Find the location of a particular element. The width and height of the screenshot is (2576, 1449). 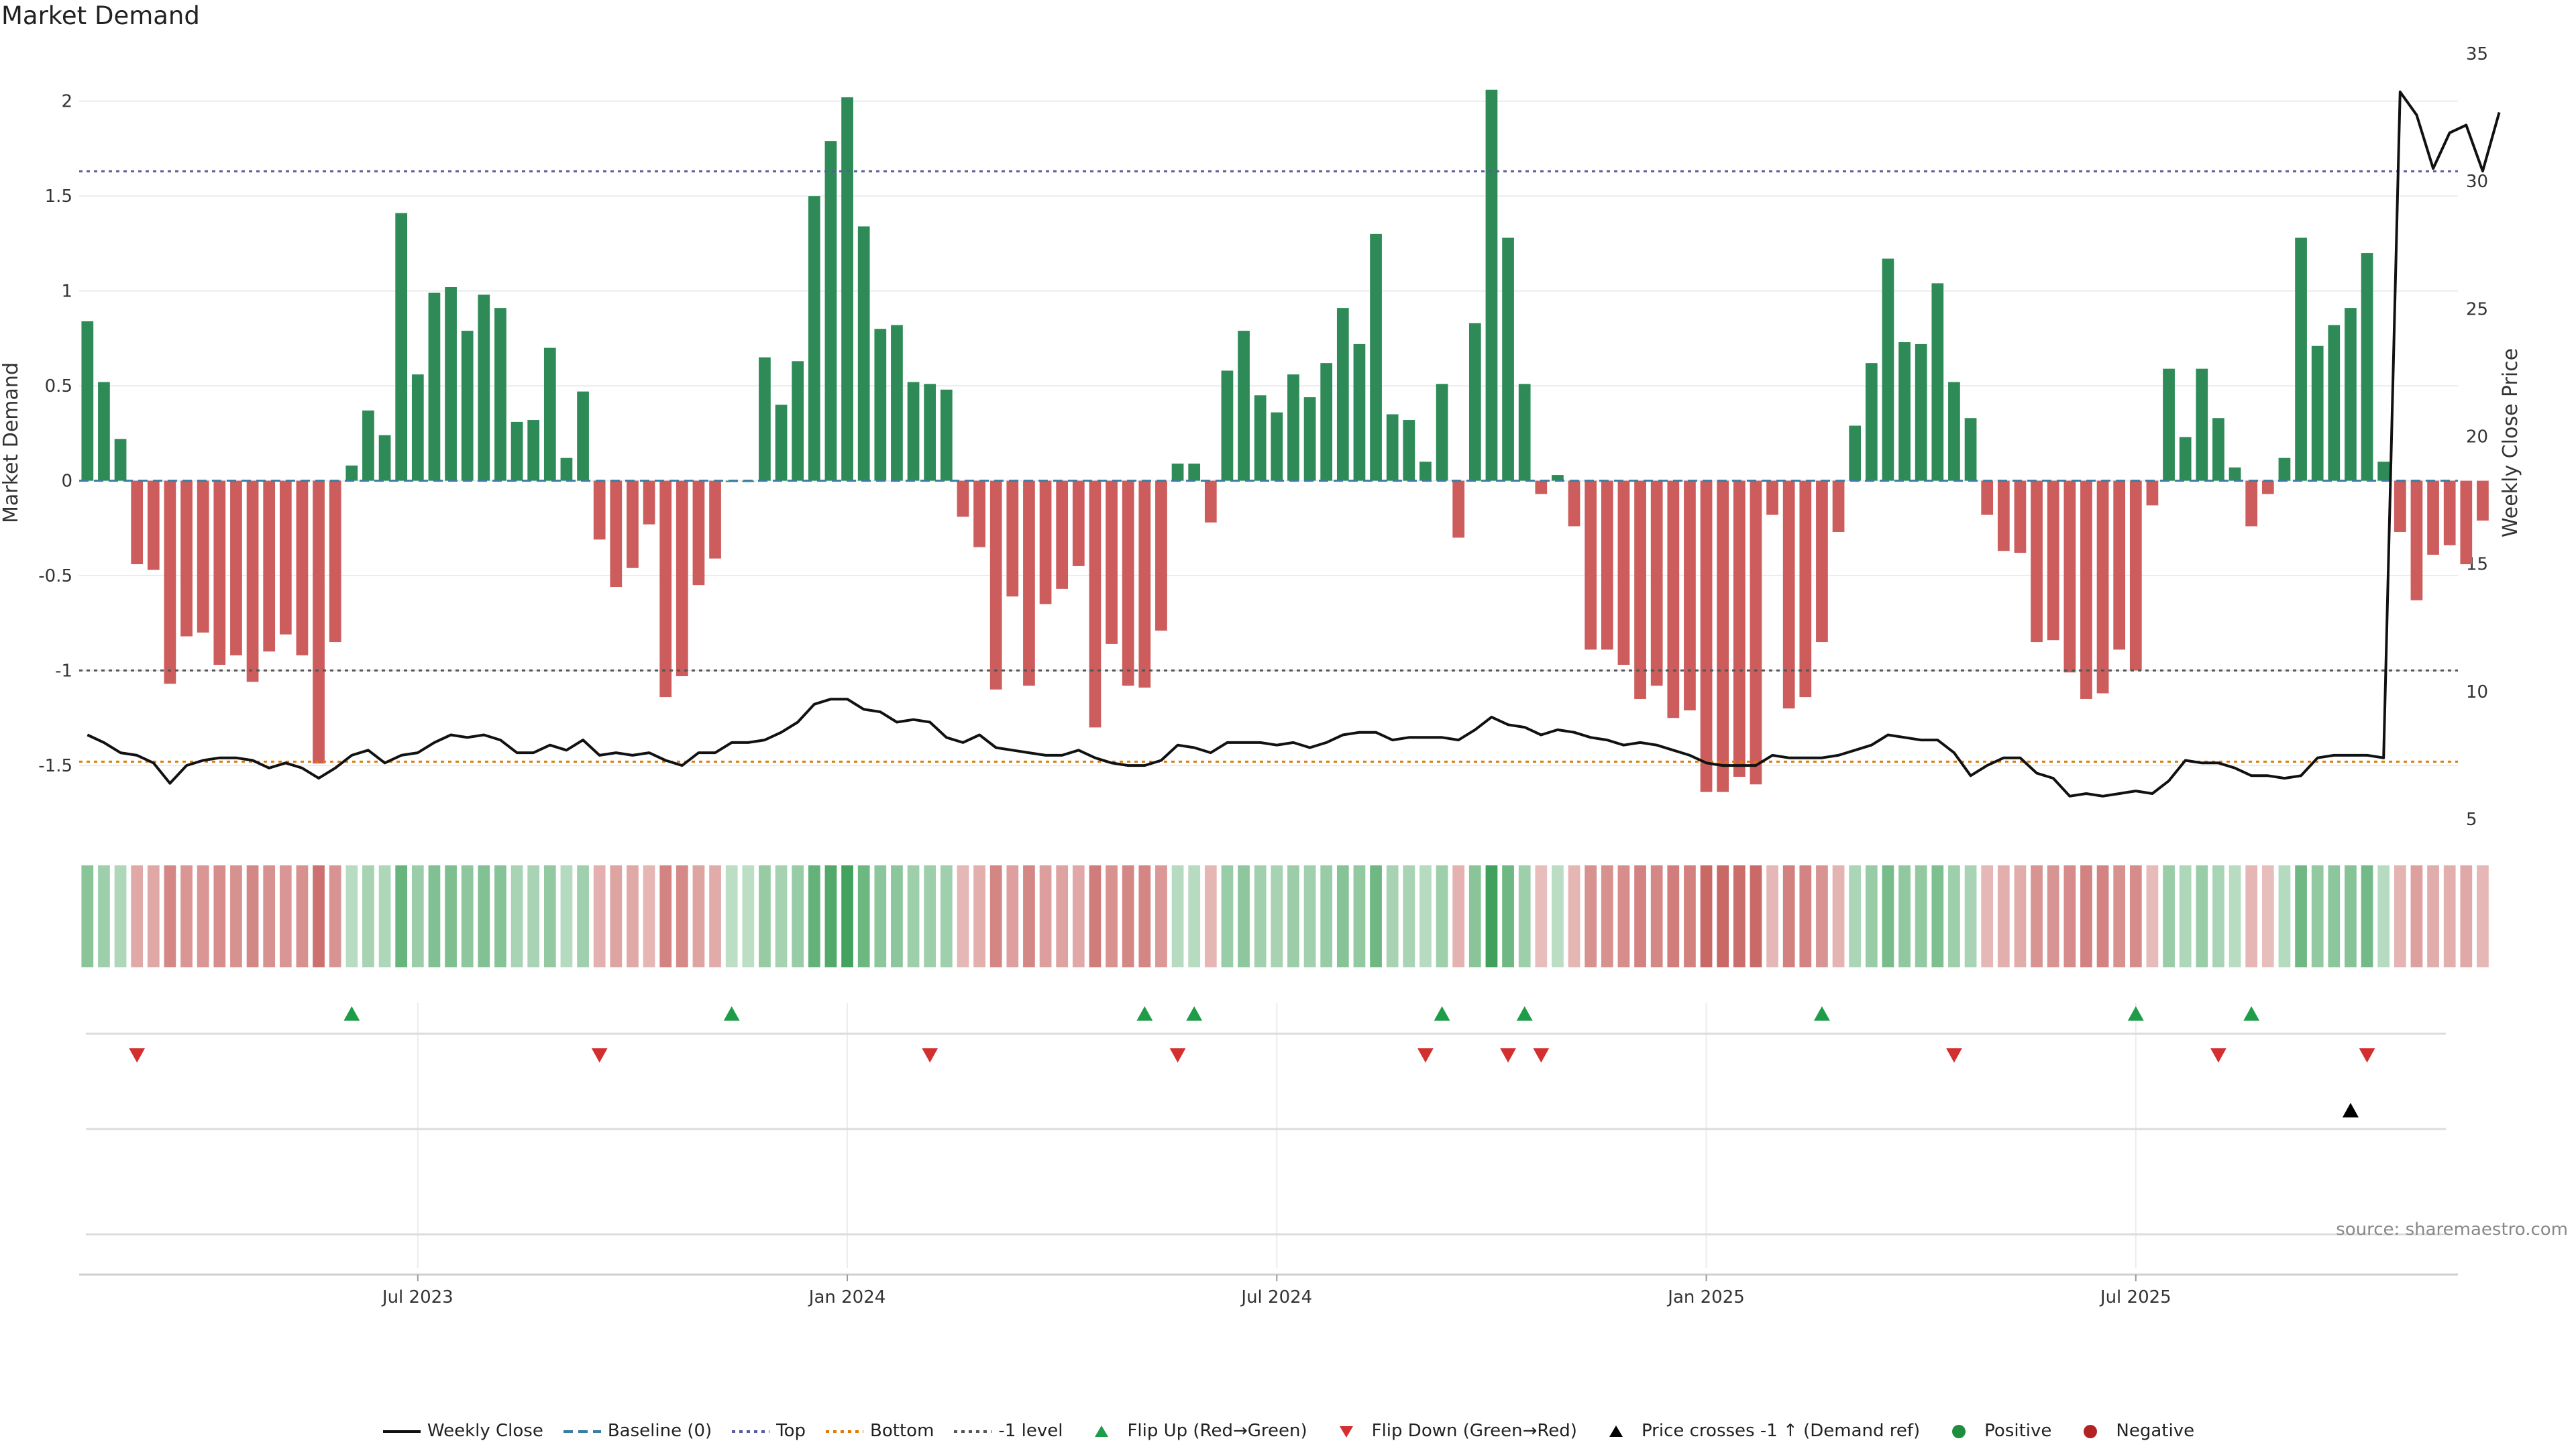

x-tick-label: Jul 2025 is located at coordinates (2135, 1297).